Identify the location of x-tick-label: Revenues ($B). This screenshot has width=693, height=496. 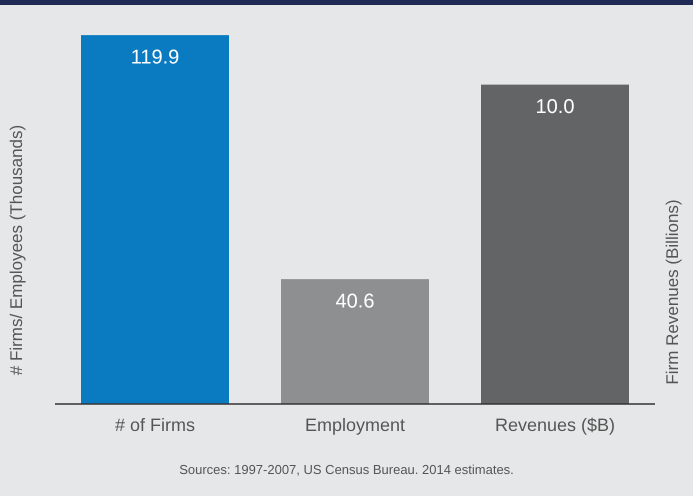
(555, 424).